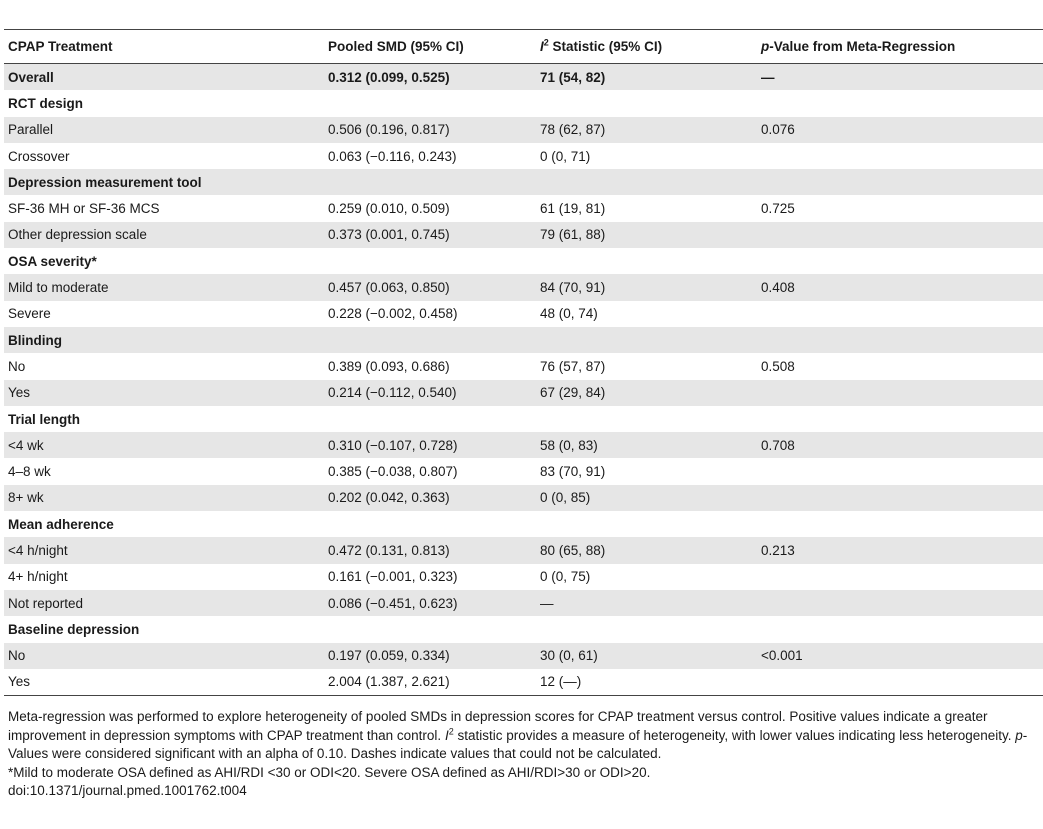 Image resolution: width=1043 pixels, height=829 pixels. I want to click on header-pooled-smd: Pooled SMD (95% CI), so click(430, 47).